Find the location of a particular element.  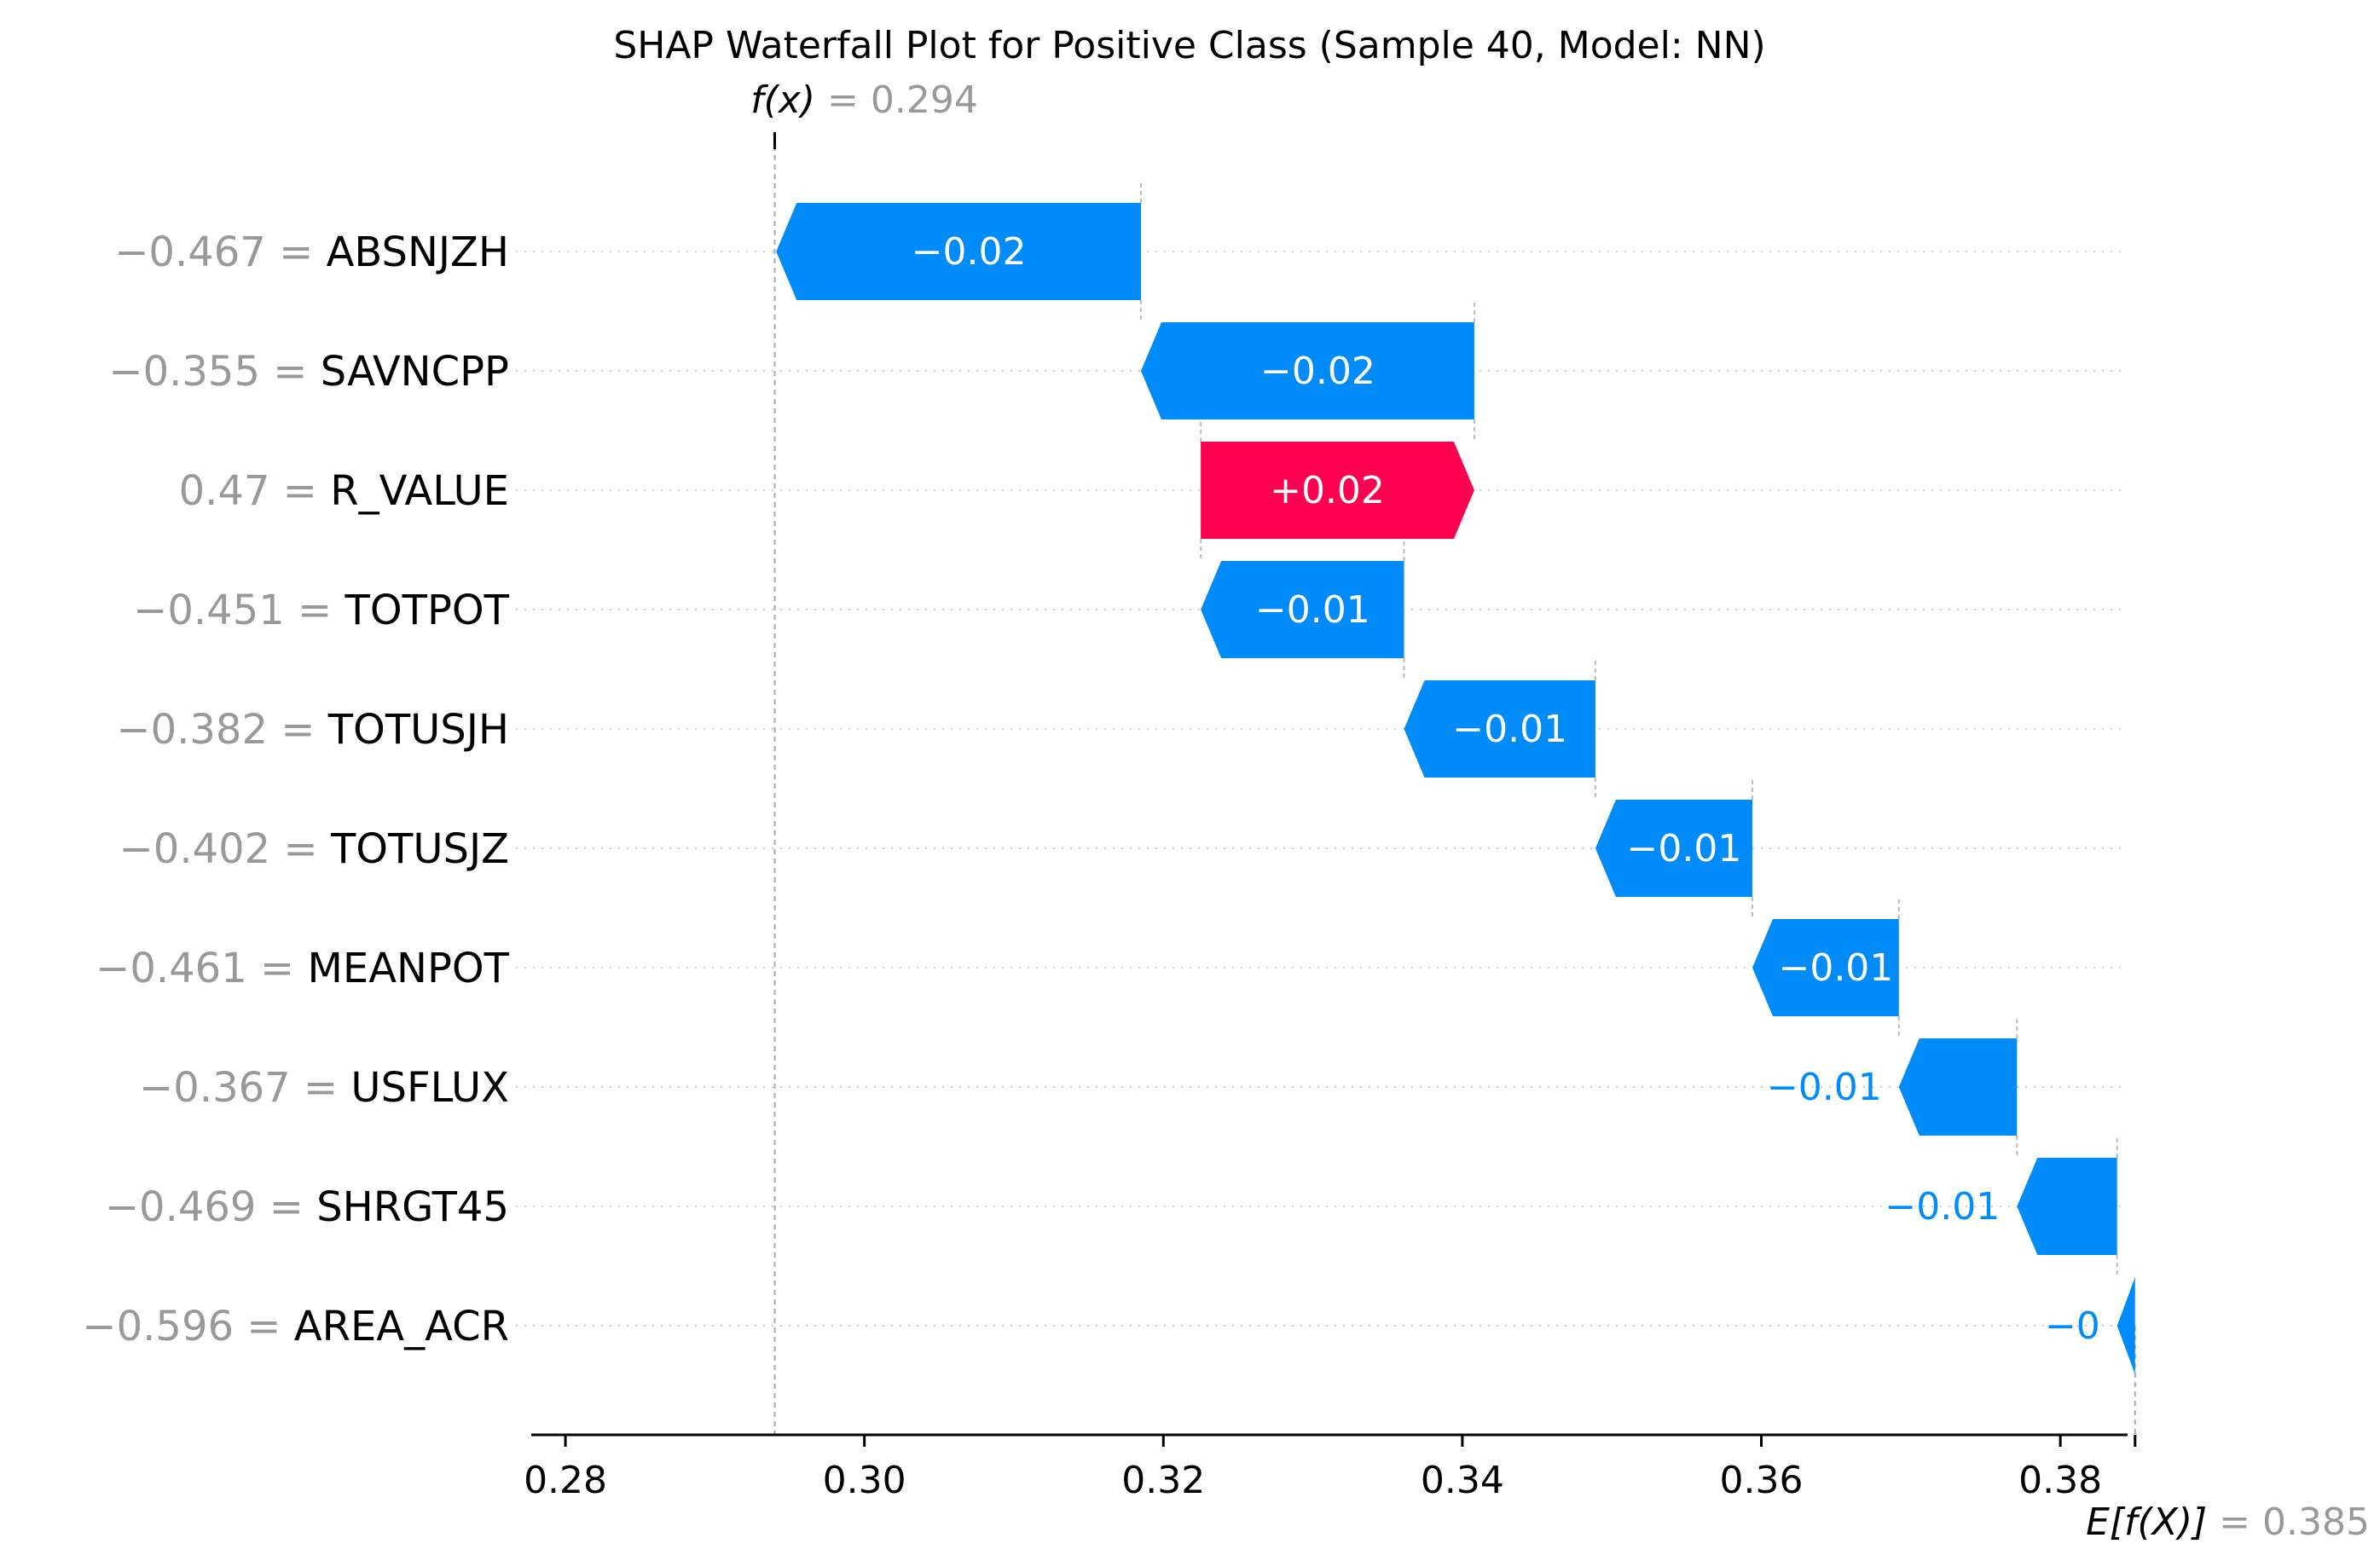

feature-label: −0.467 = ABSNJZH is located at coordinates (311, 252).